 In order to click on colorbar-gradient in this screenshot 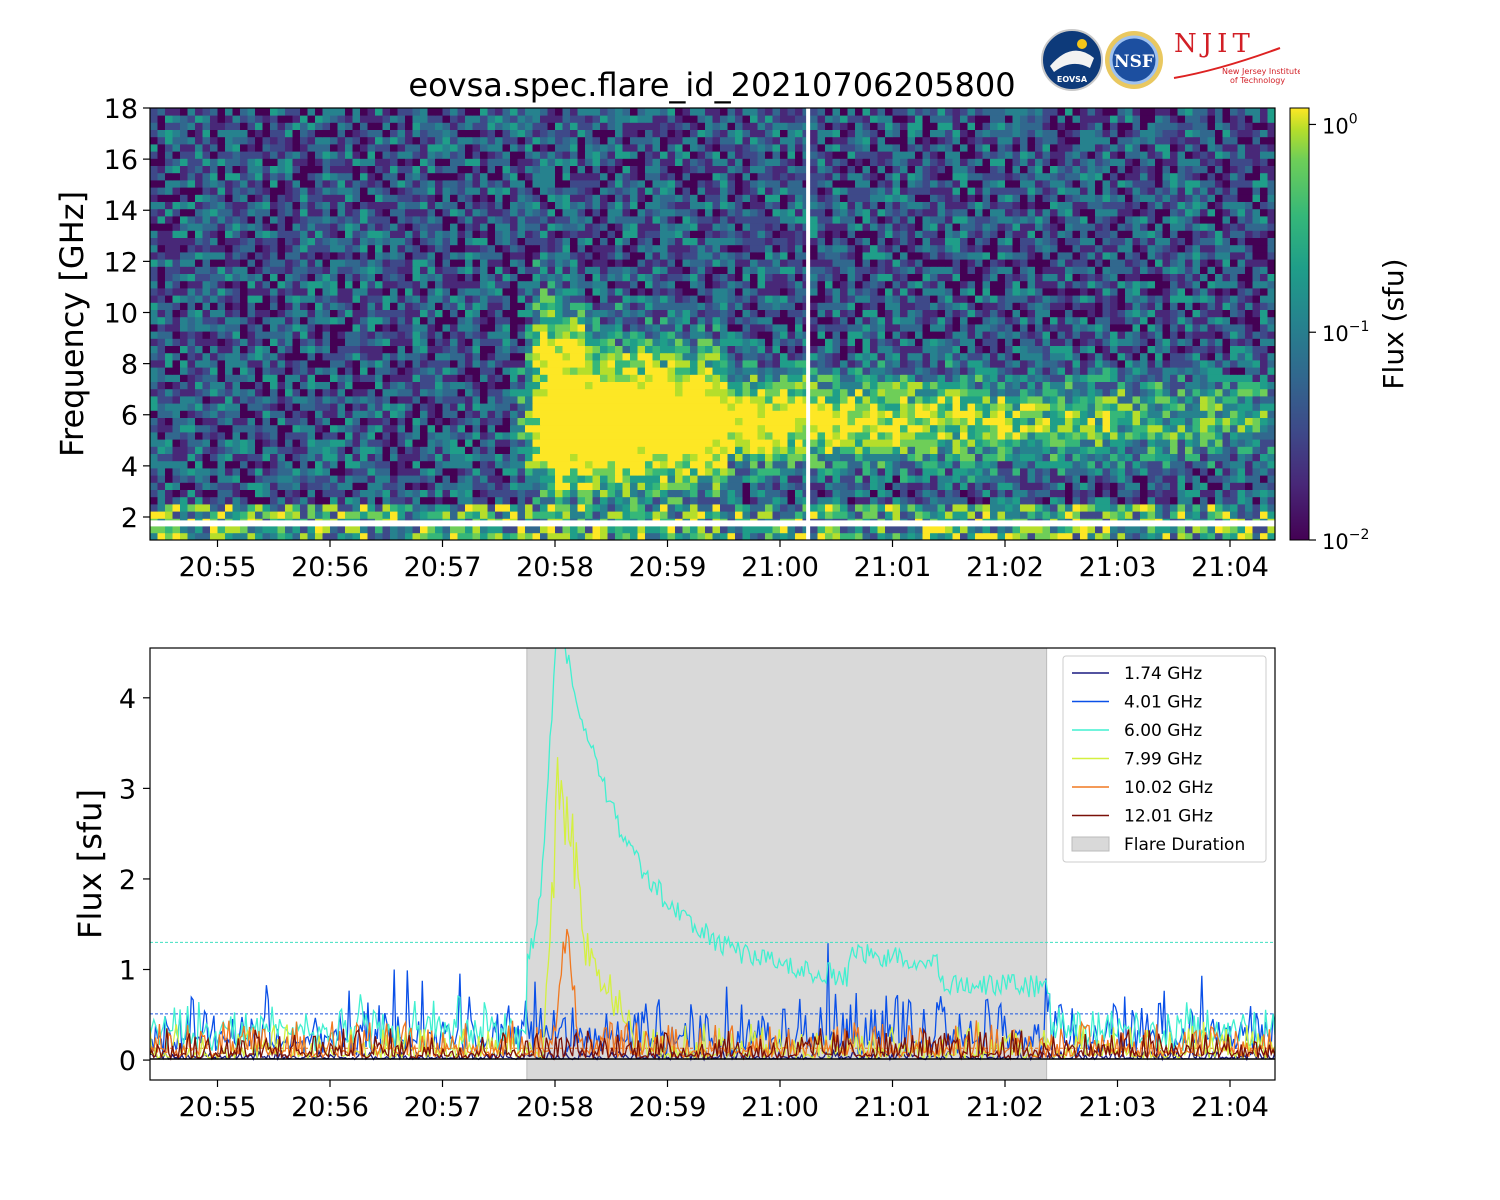, I will do `click(1299, 324)`.